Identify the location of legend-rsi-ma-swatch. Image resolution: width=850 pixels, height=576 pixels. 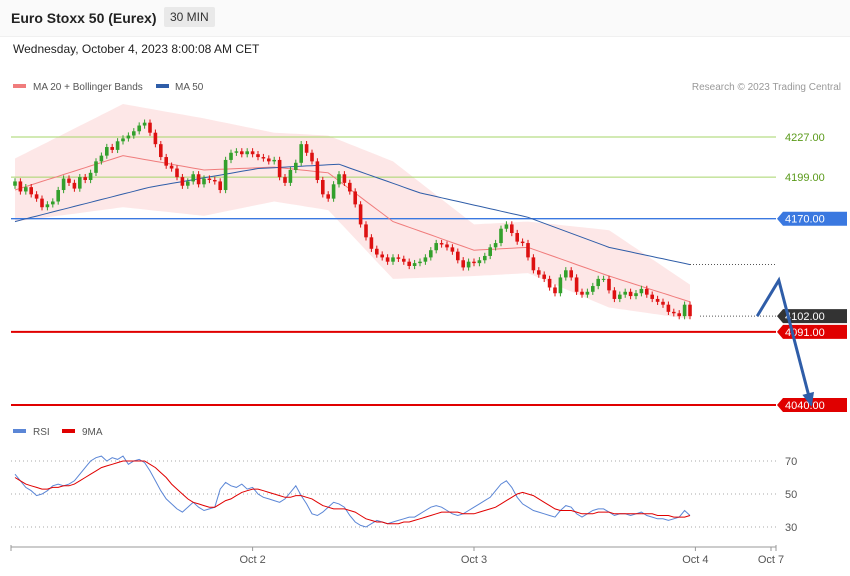
(68, 431).